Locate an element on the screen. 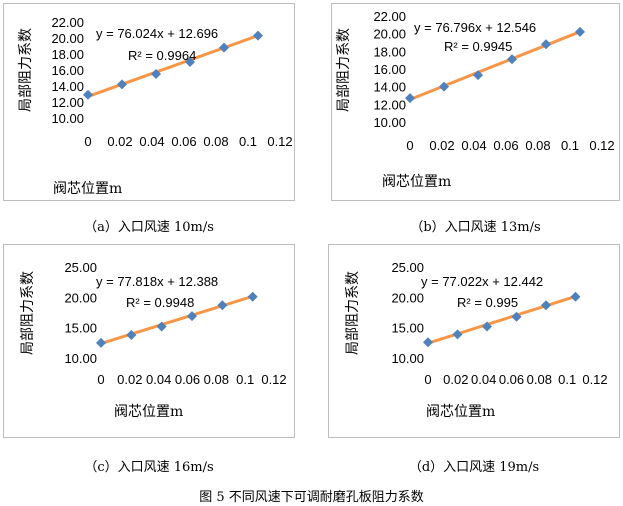 This screenshot has height=506, width=623. caption-a: （a）入口风速 10m/s is located at coordinates (149, 227).